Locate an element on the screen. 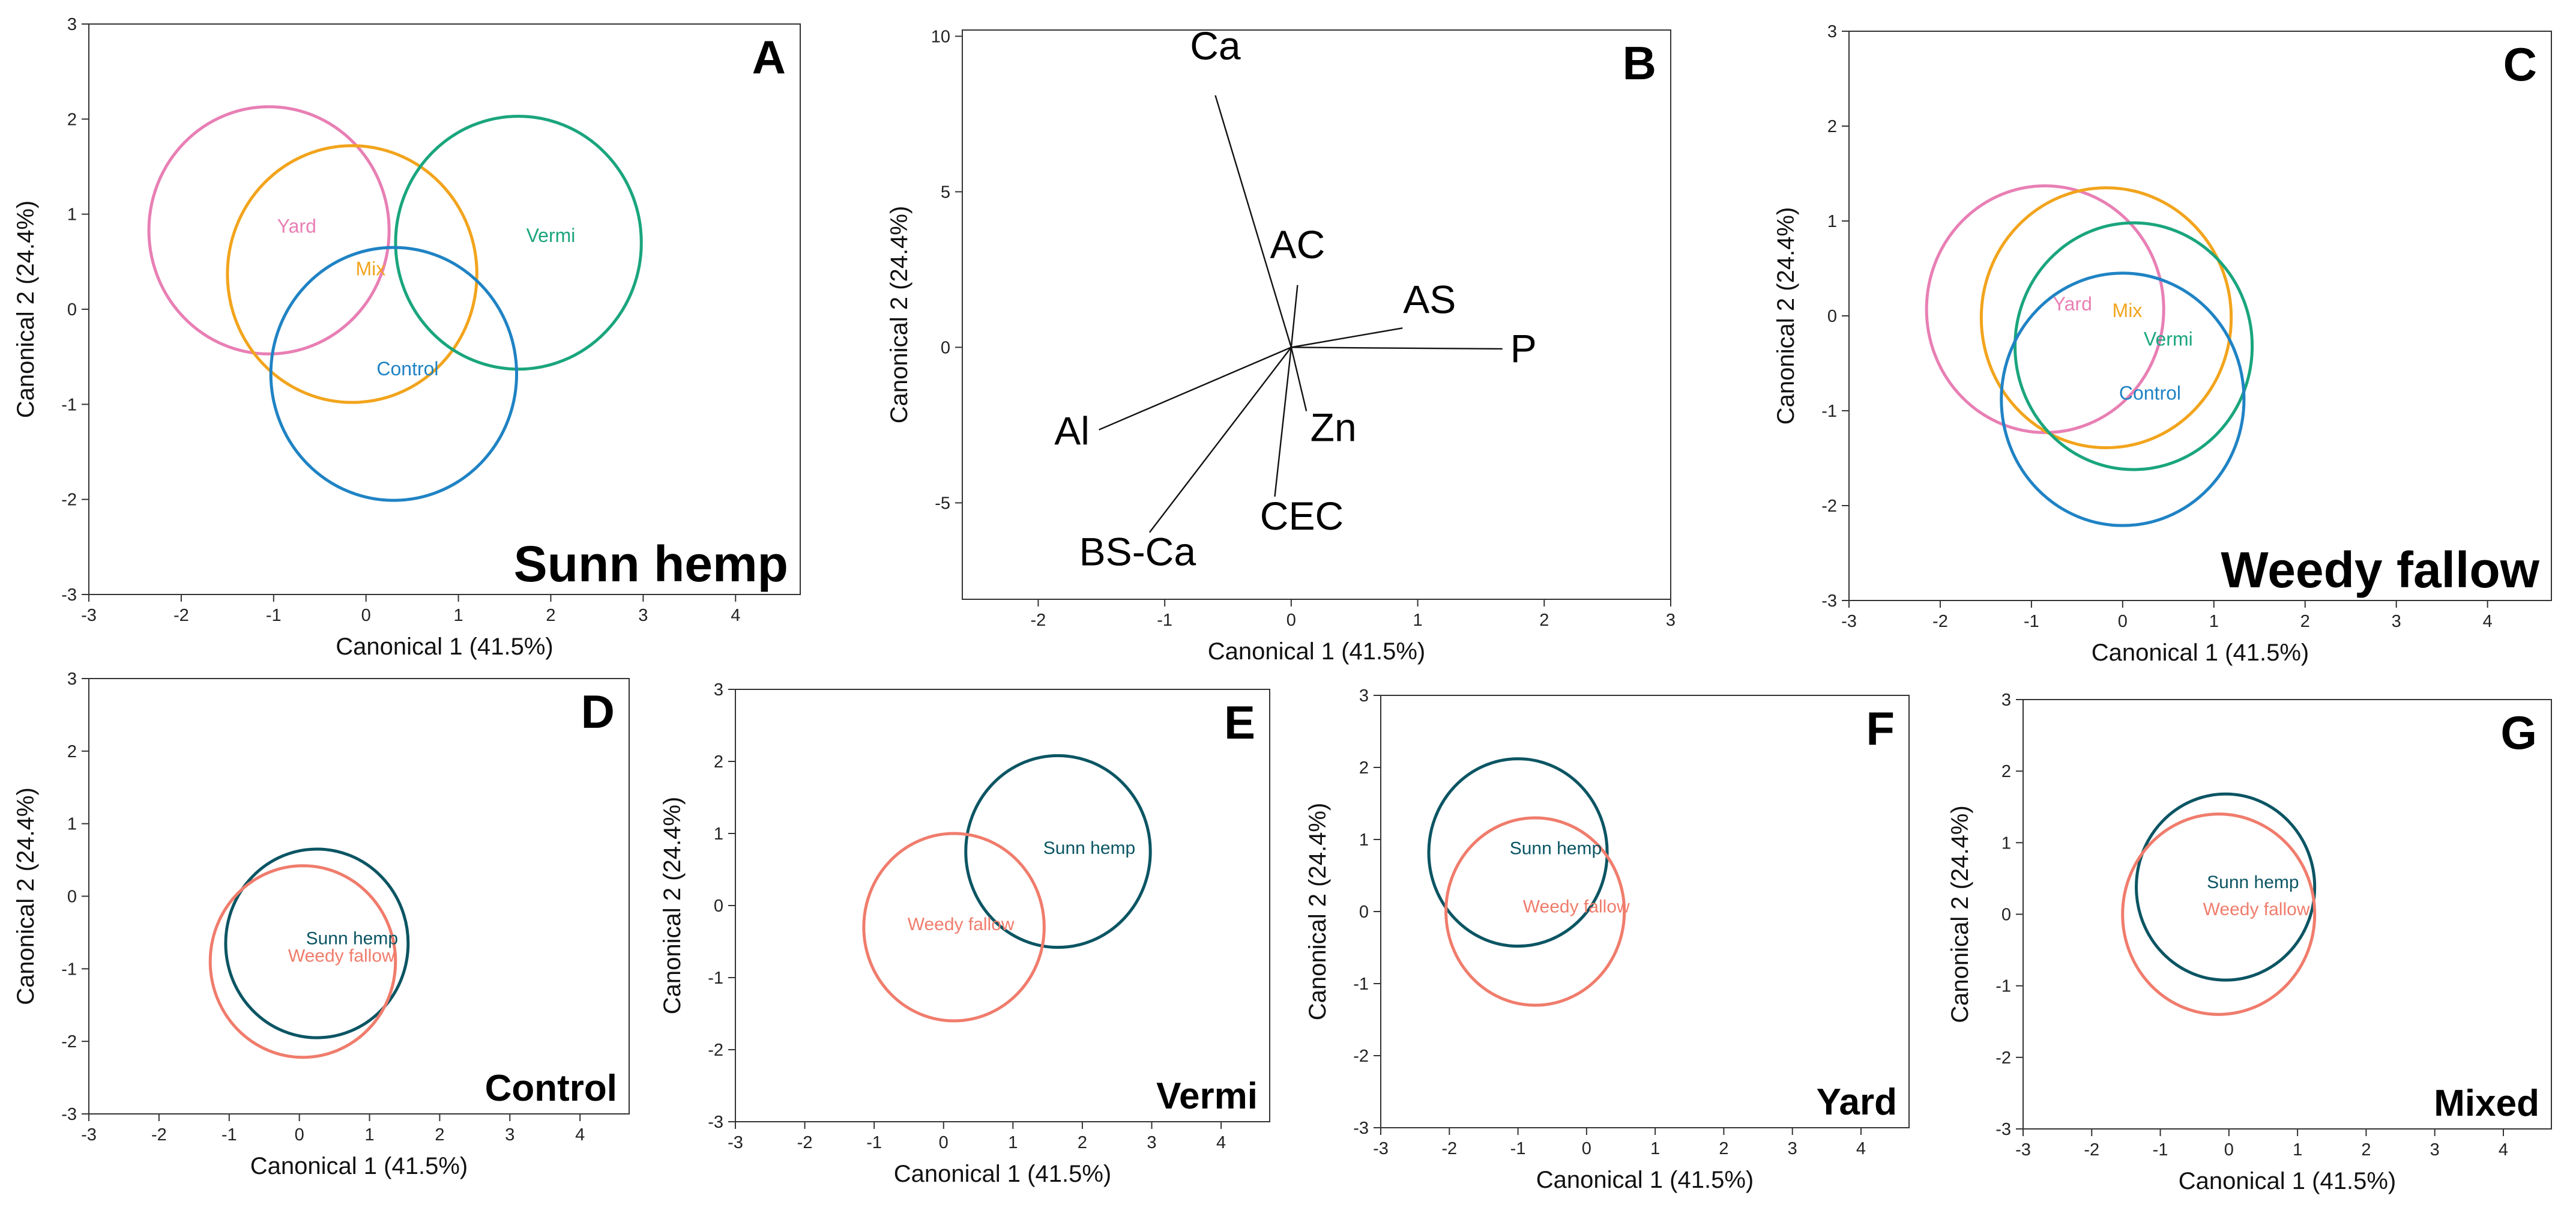  vector-label-p: P is located at coordinates (1523, 348).